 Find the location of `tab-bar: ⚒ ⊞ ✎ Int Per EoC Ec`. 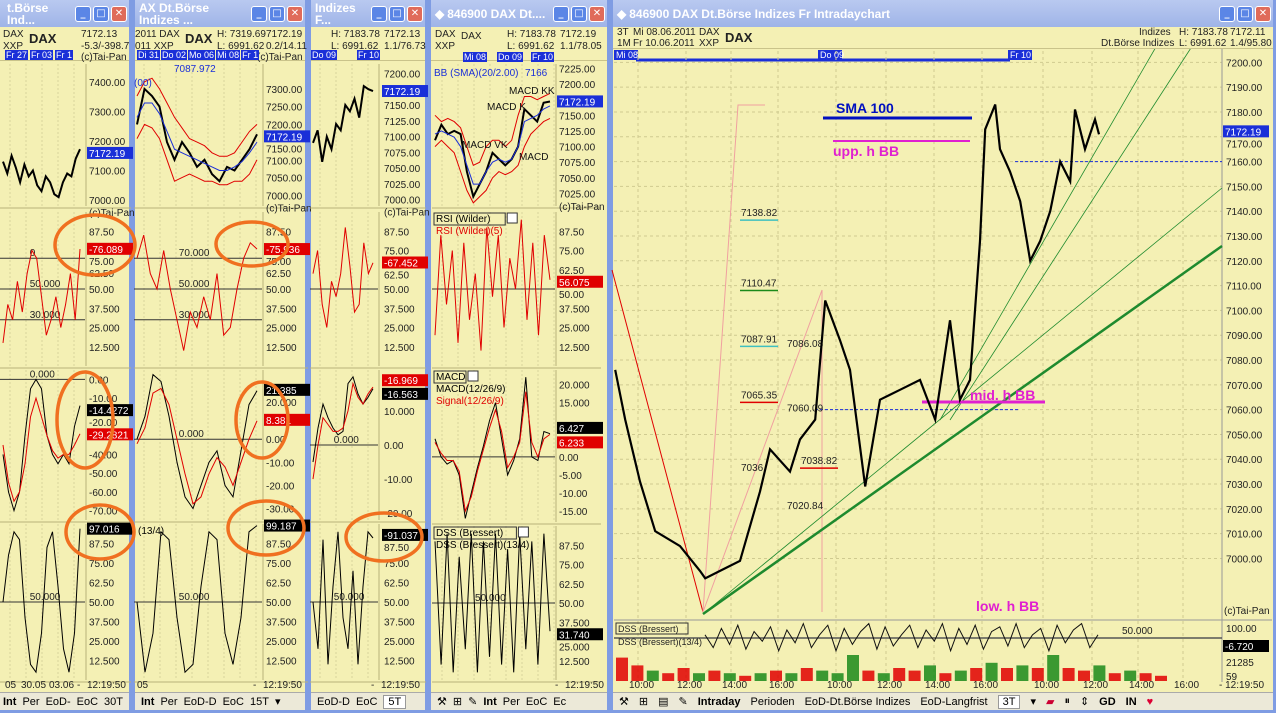

tab-bar: ⚒ ⊞ ✎ Int Per EoC Ec is located at coordinates (519, 701).